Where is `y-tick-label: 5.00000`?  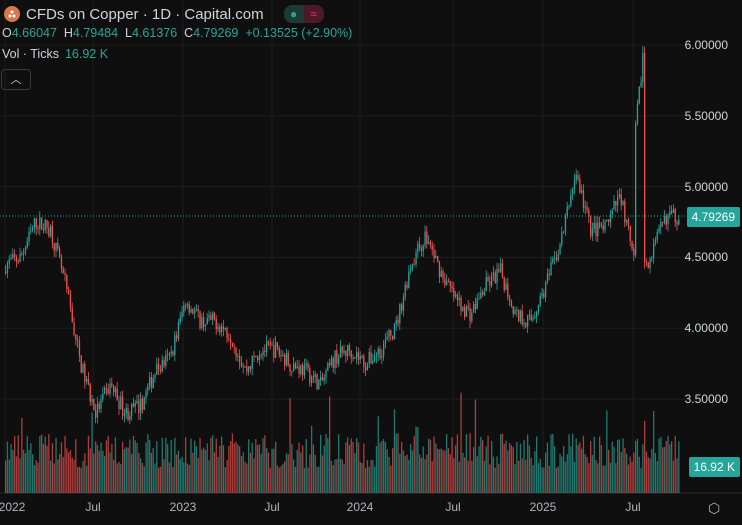 y-tick-label: 5.00000 is located at coordinates (706, 186).